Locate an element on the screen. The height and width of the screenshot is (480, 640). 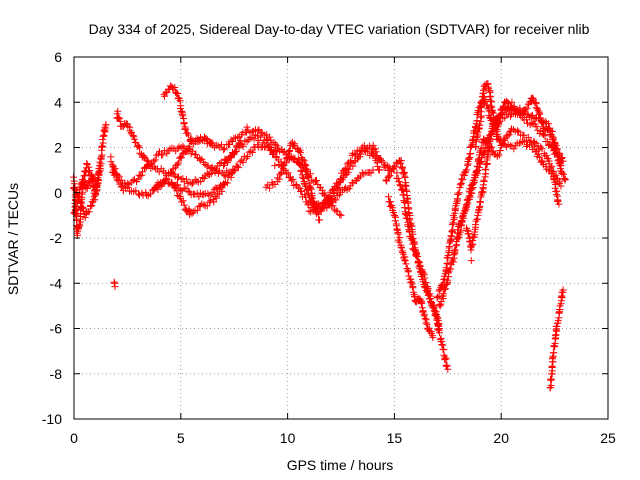
x-tick-label: 25 is located at coordinates (608, 438).